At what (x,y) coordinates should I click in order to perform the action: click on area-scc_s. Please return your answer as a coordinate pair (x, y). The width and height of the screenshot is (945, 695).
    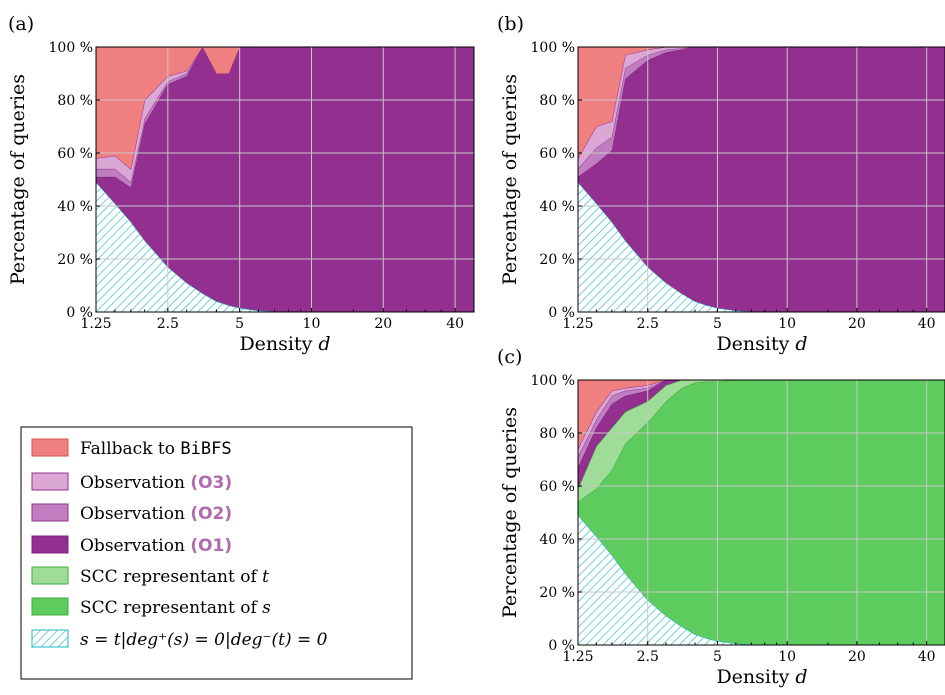
    Looking at the image, I should click on (761, 512).